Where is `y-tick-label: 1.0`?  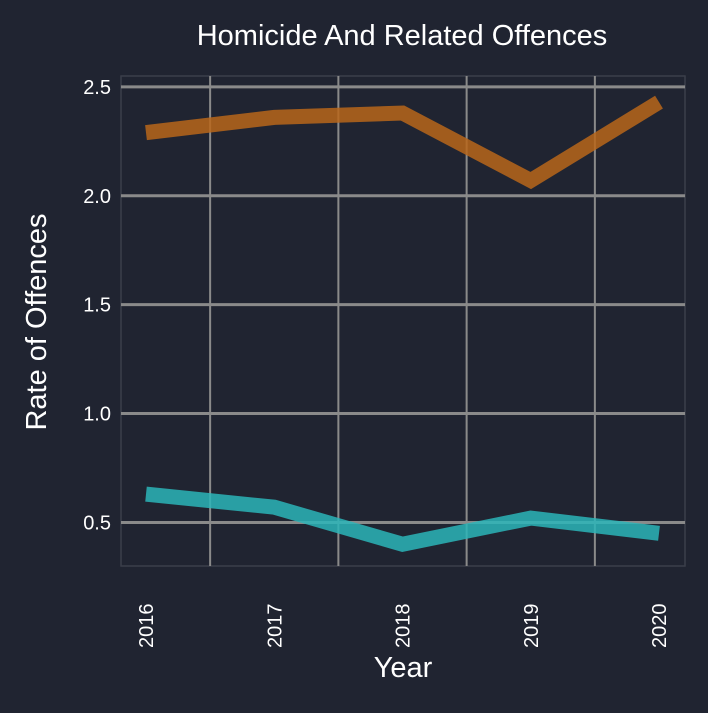 y-tick-label: 1.0 is located at coordinates (97, 415).